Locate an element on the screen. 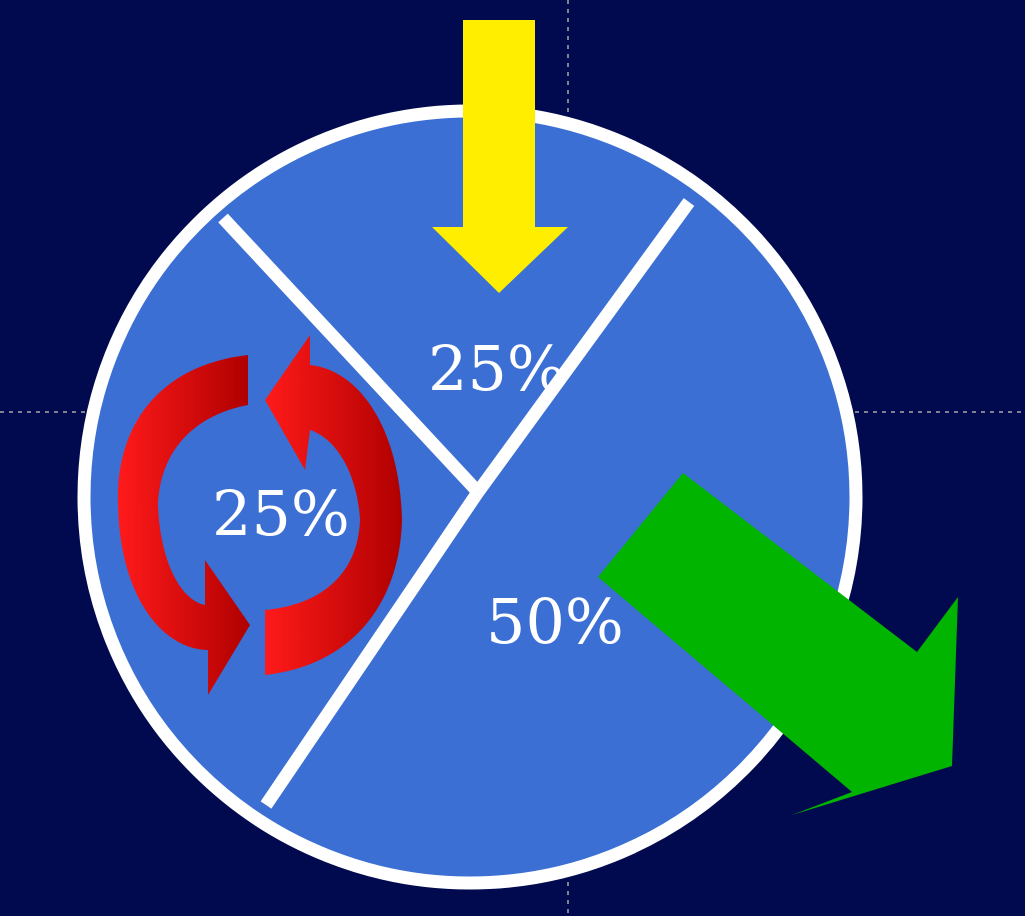  segment-label-right: 50% is located at coordinates (555, 621).